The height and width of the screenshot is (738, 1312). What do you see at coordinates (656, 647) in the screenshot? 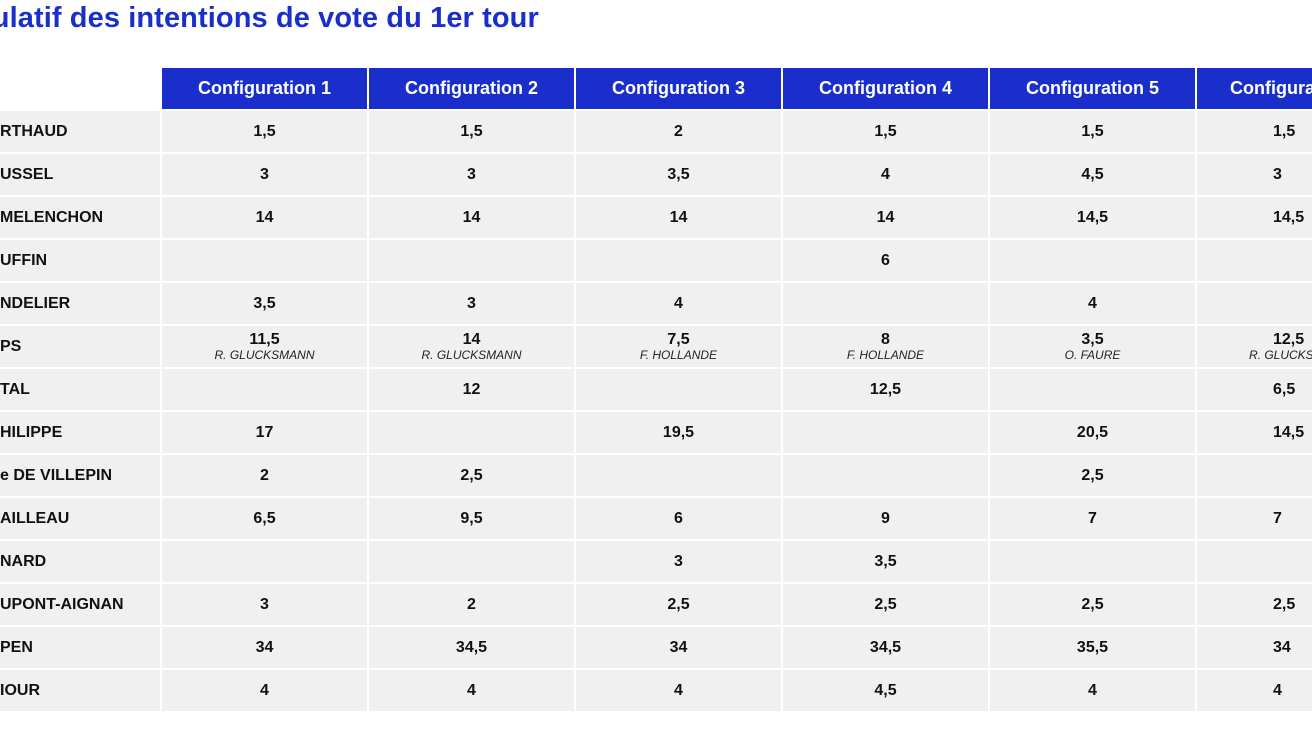
I see `table-row: PEN 34 34,5 34 34,5 35,5 34` at bounding box center [656, 647].